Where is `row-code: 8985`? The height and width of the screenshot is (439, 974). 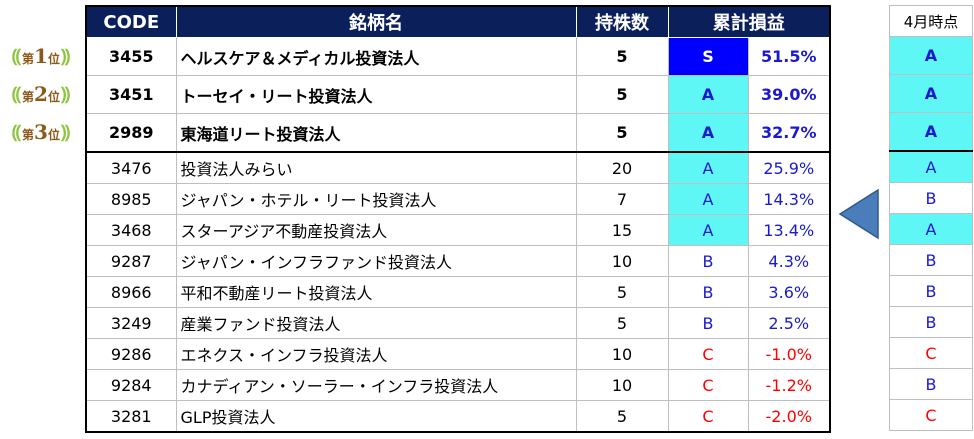 row-code: 8985 is located at coordinates (131, 199).